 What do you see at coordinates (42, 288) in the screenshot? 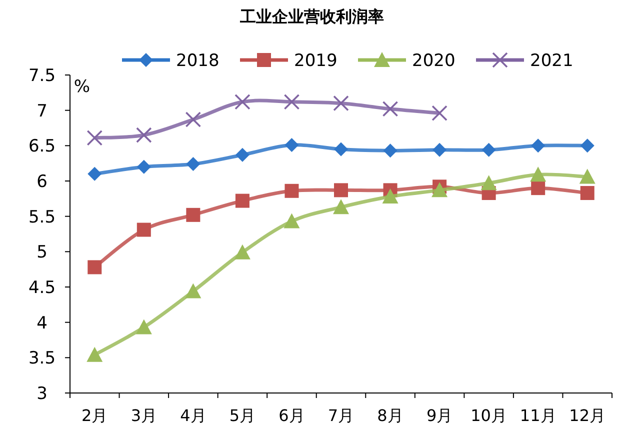
I see `y-tick-label: 4.5` at bounding box center [42, 288].